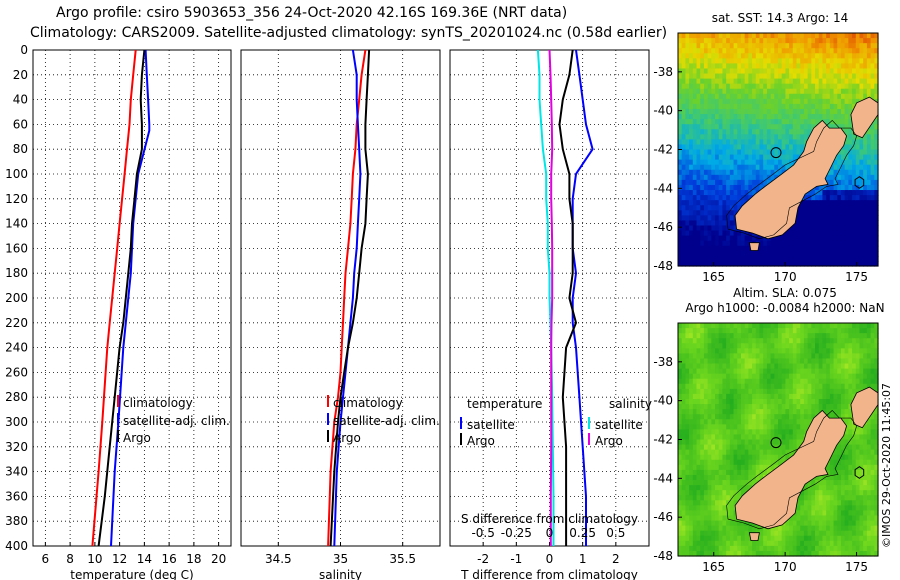 The height and width of the screenshot is (580, 900). What do you see at coordinates (550, 559) in the screenshot?
I see `x-tick-label: 0` at bounding box center [550, 559].